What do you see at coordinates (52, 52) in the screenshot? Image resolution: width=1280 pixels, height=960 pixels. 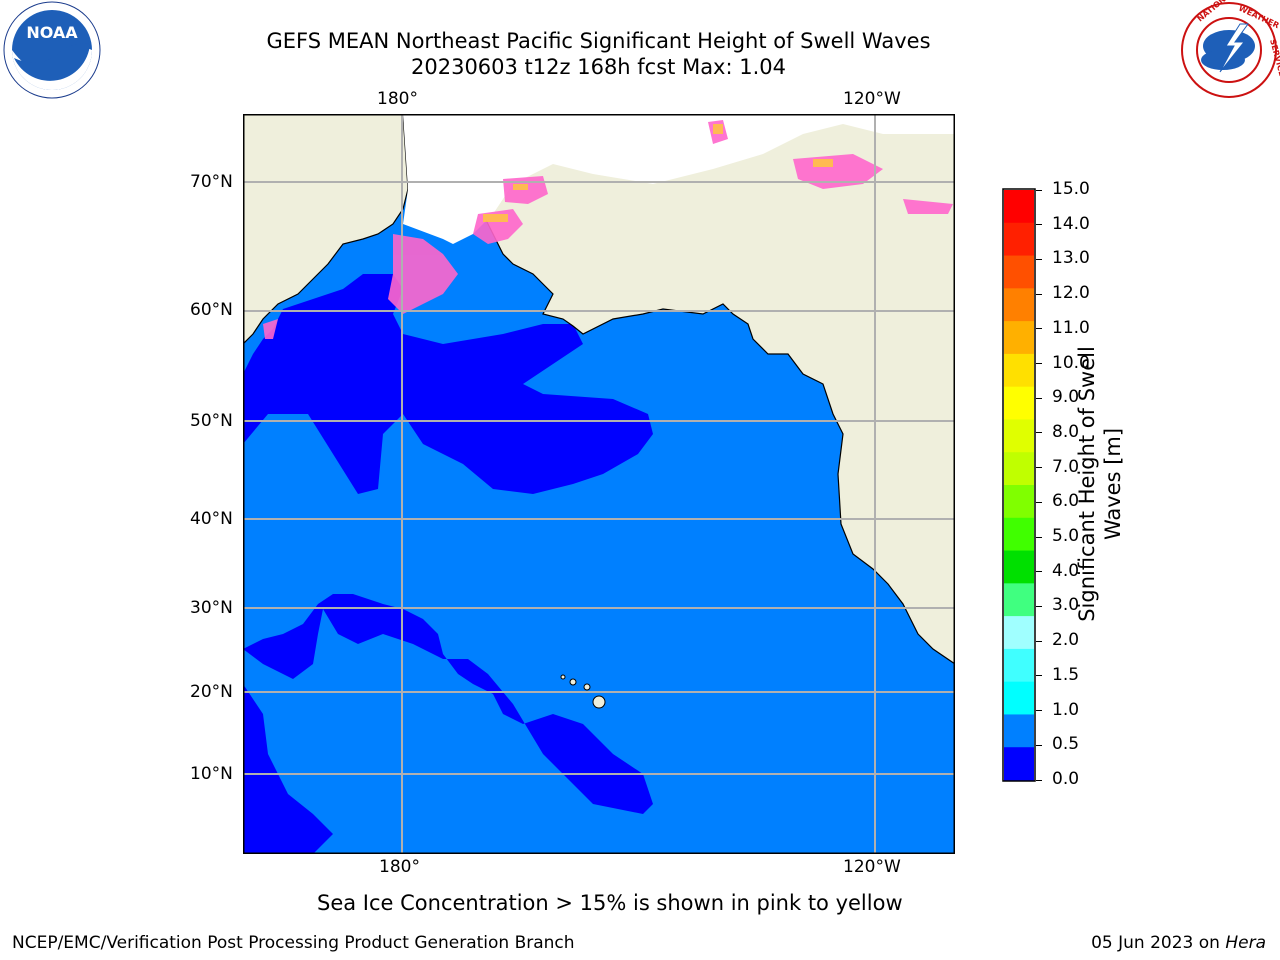 I see `noaa-logo: NOAA` at bounding box center [52, 52].